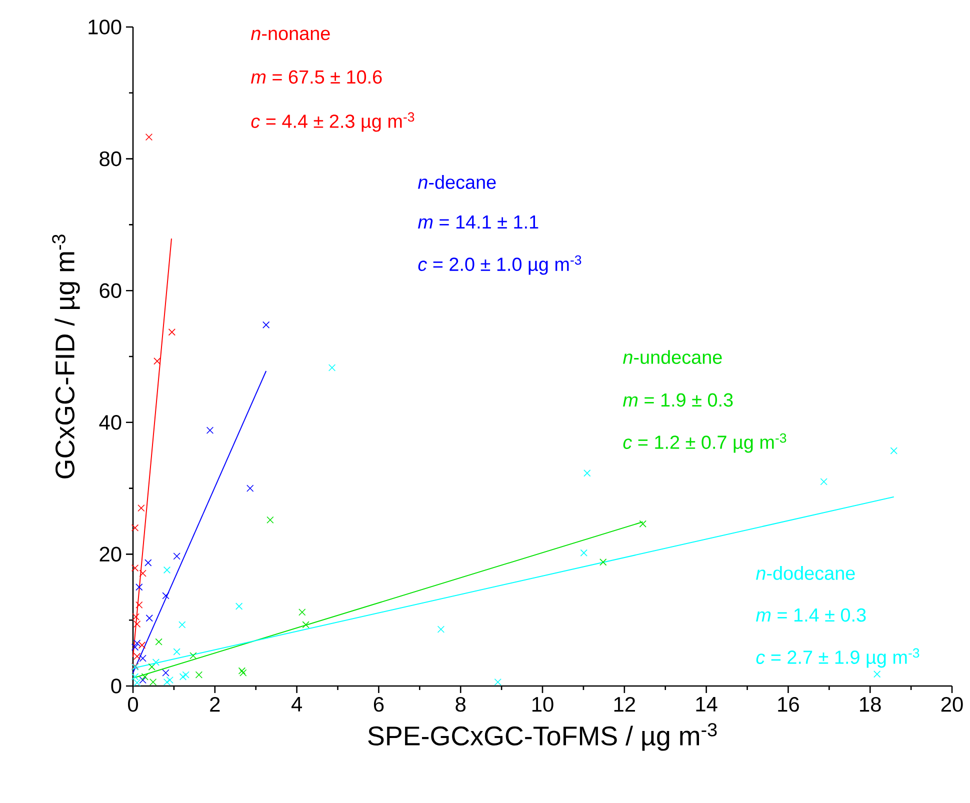 The width and height of the screenshot is (970, 803). Describe the element at coordinates (478, 222) in the screenshot. I see `annotation: m = 14.1 ± 1.1` at that location.